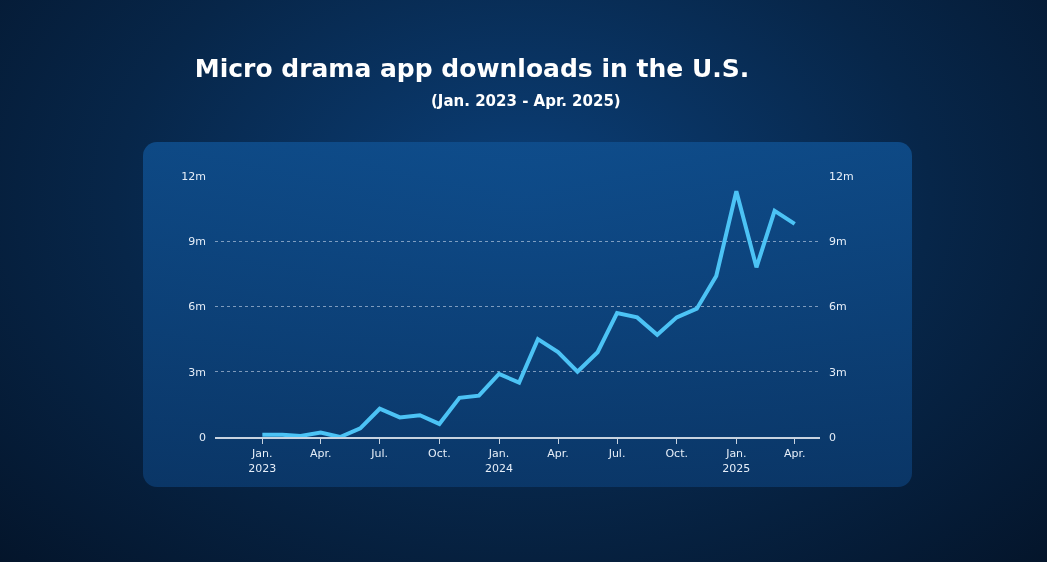 The height and width of the screenshot is (562, 1047). Describe the element at coordinates (838, 242) in the screenshot. I see `y2-tick-label: 9m` at that location.